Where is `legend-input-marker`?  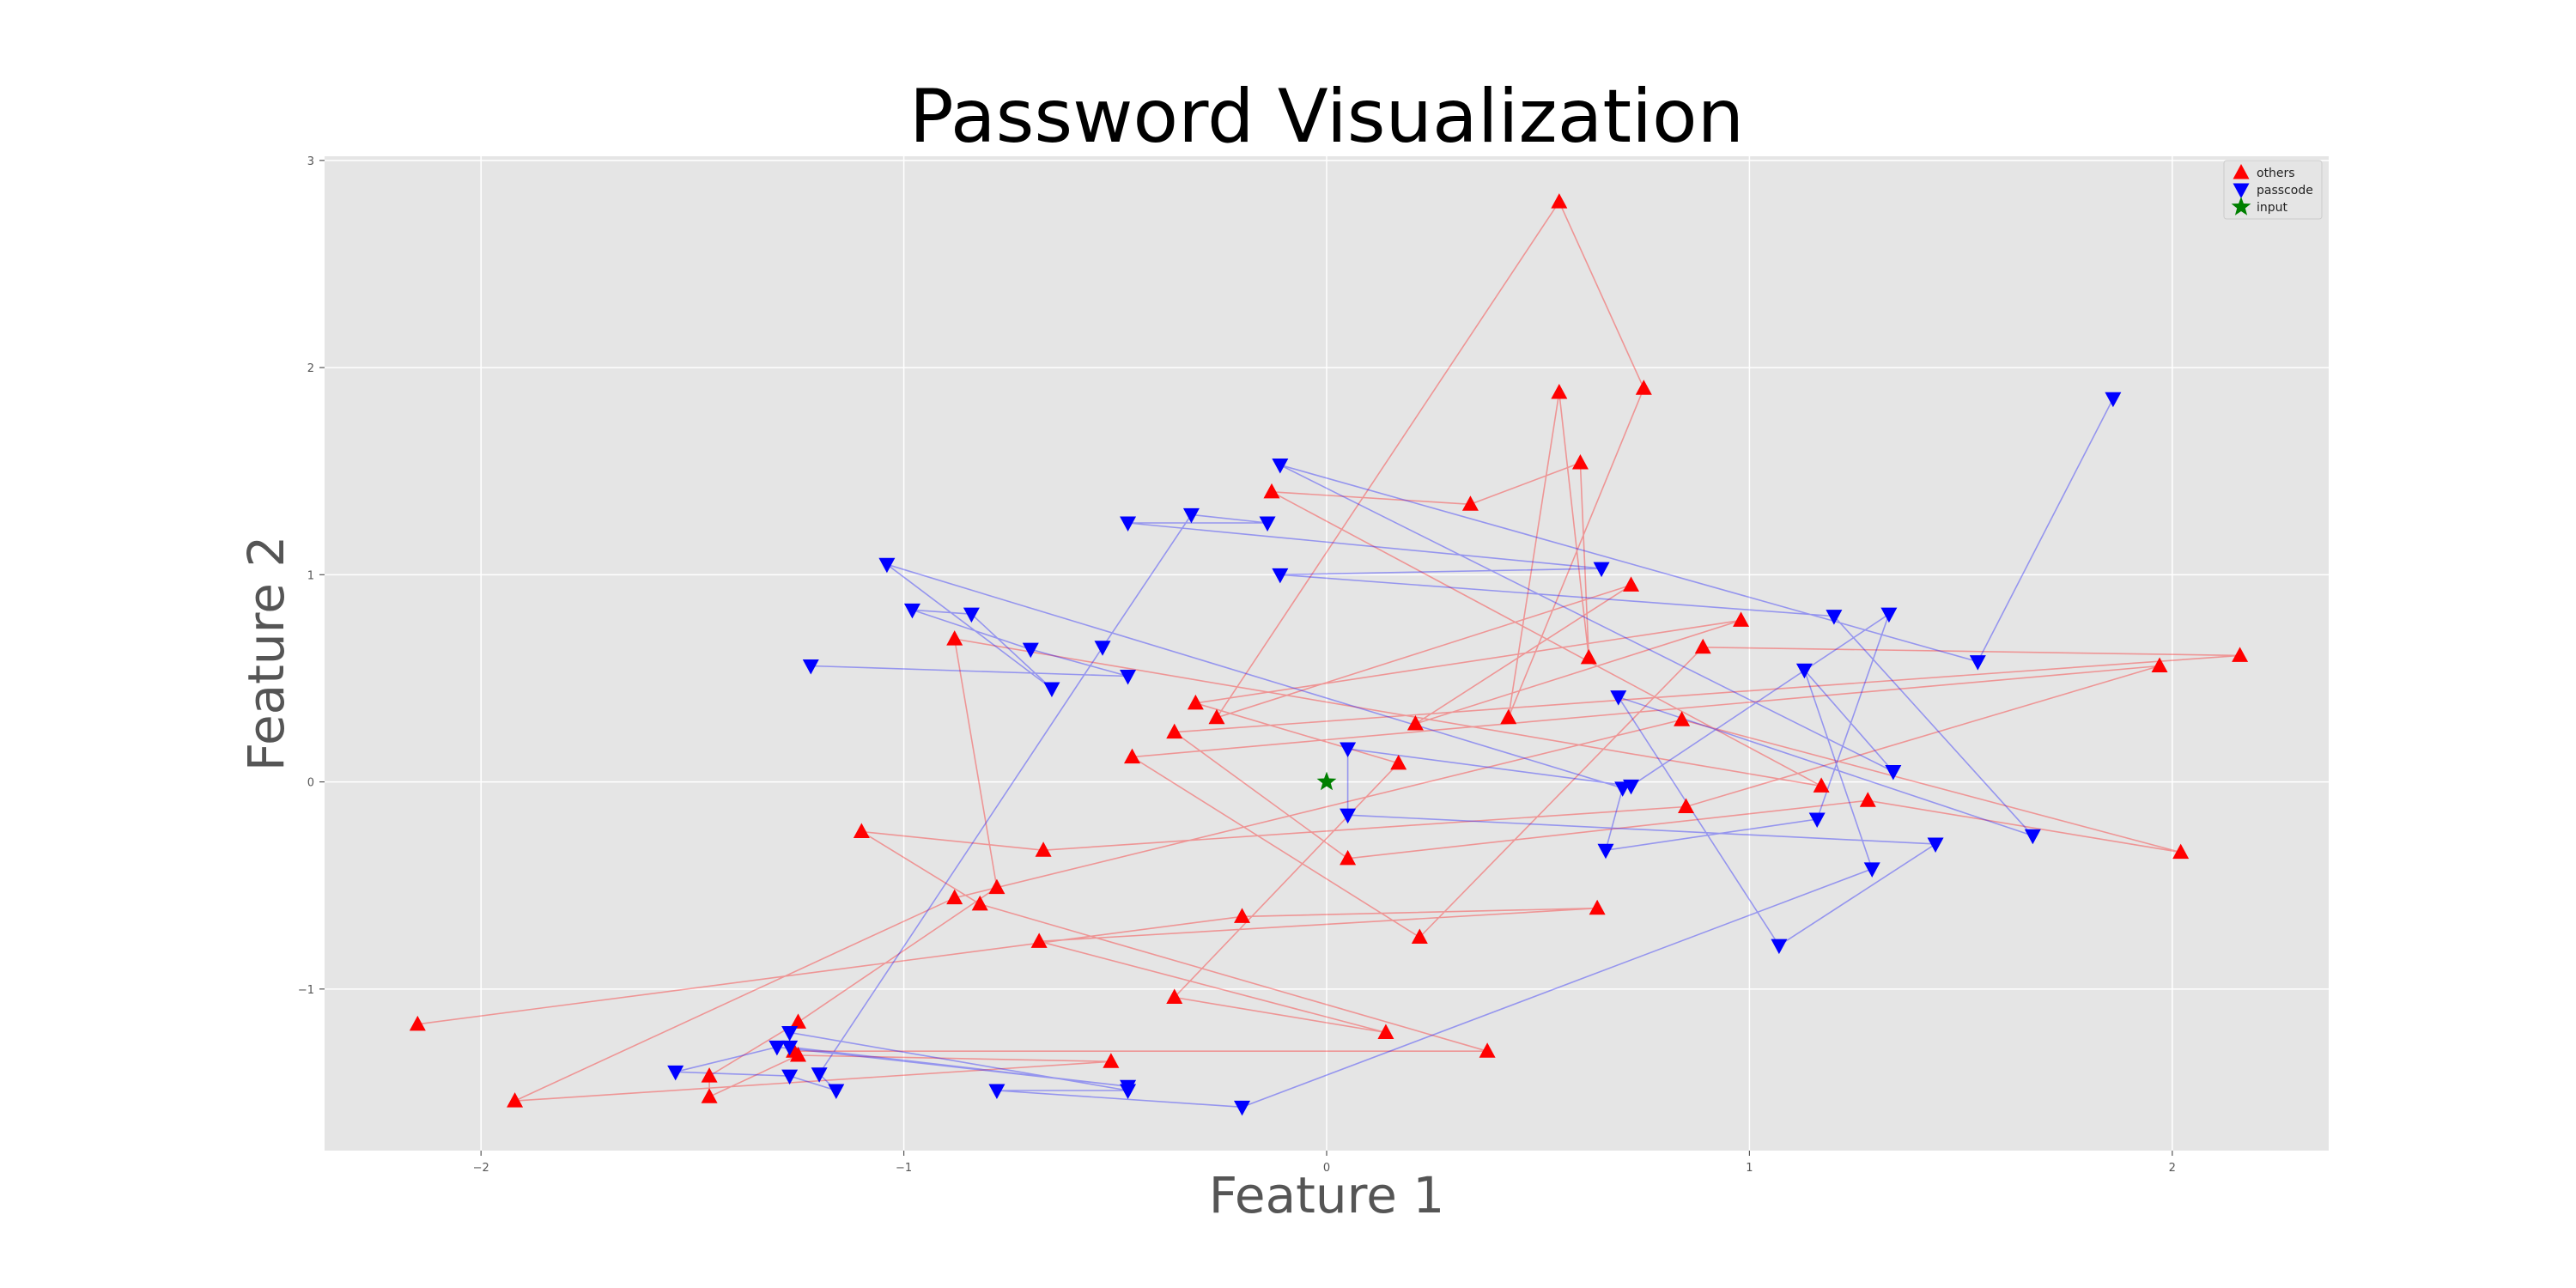
legend-input-marker is located at coordinates (2241, 207).